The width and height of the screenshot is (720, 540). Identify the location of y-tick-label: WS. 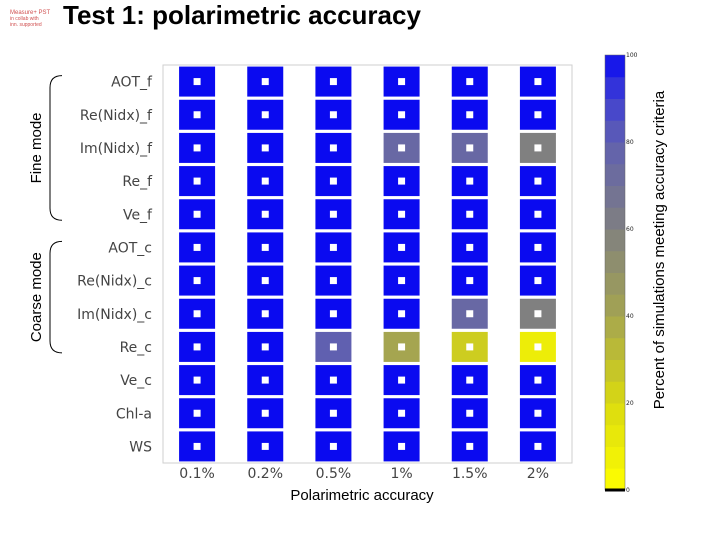
(140, 447).